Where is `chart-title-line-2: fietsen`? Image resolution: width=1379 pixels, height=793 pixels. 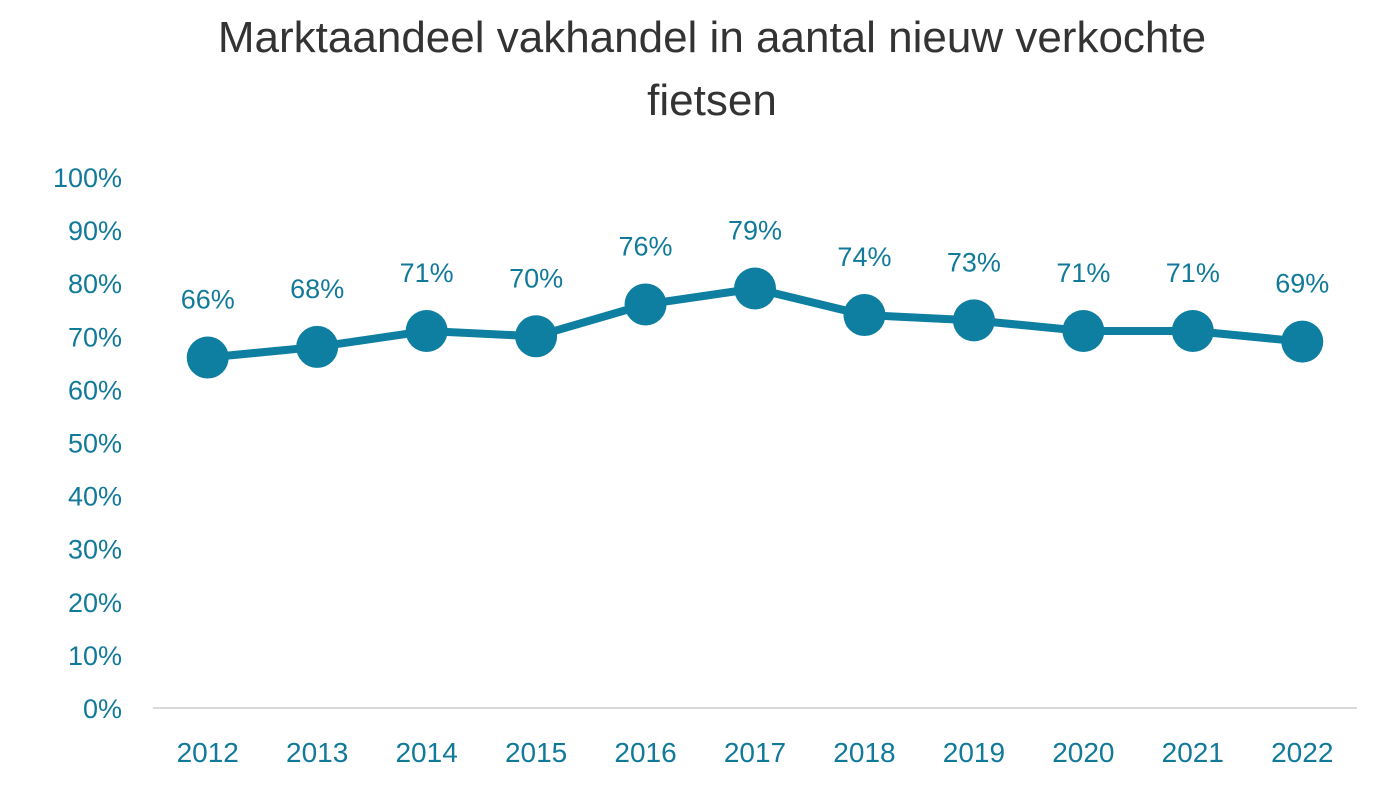
chart-title-line-2: fietsen is located at coordinates (712, 100).